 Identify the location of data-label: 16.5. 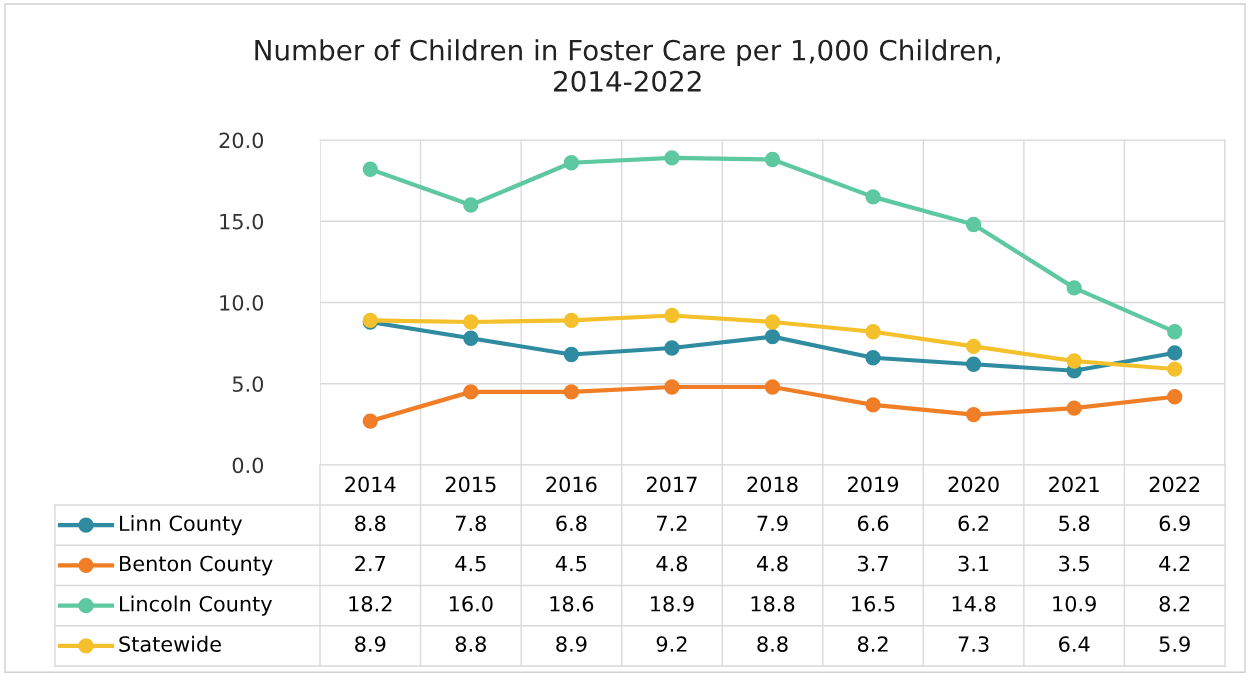
(873, 603).